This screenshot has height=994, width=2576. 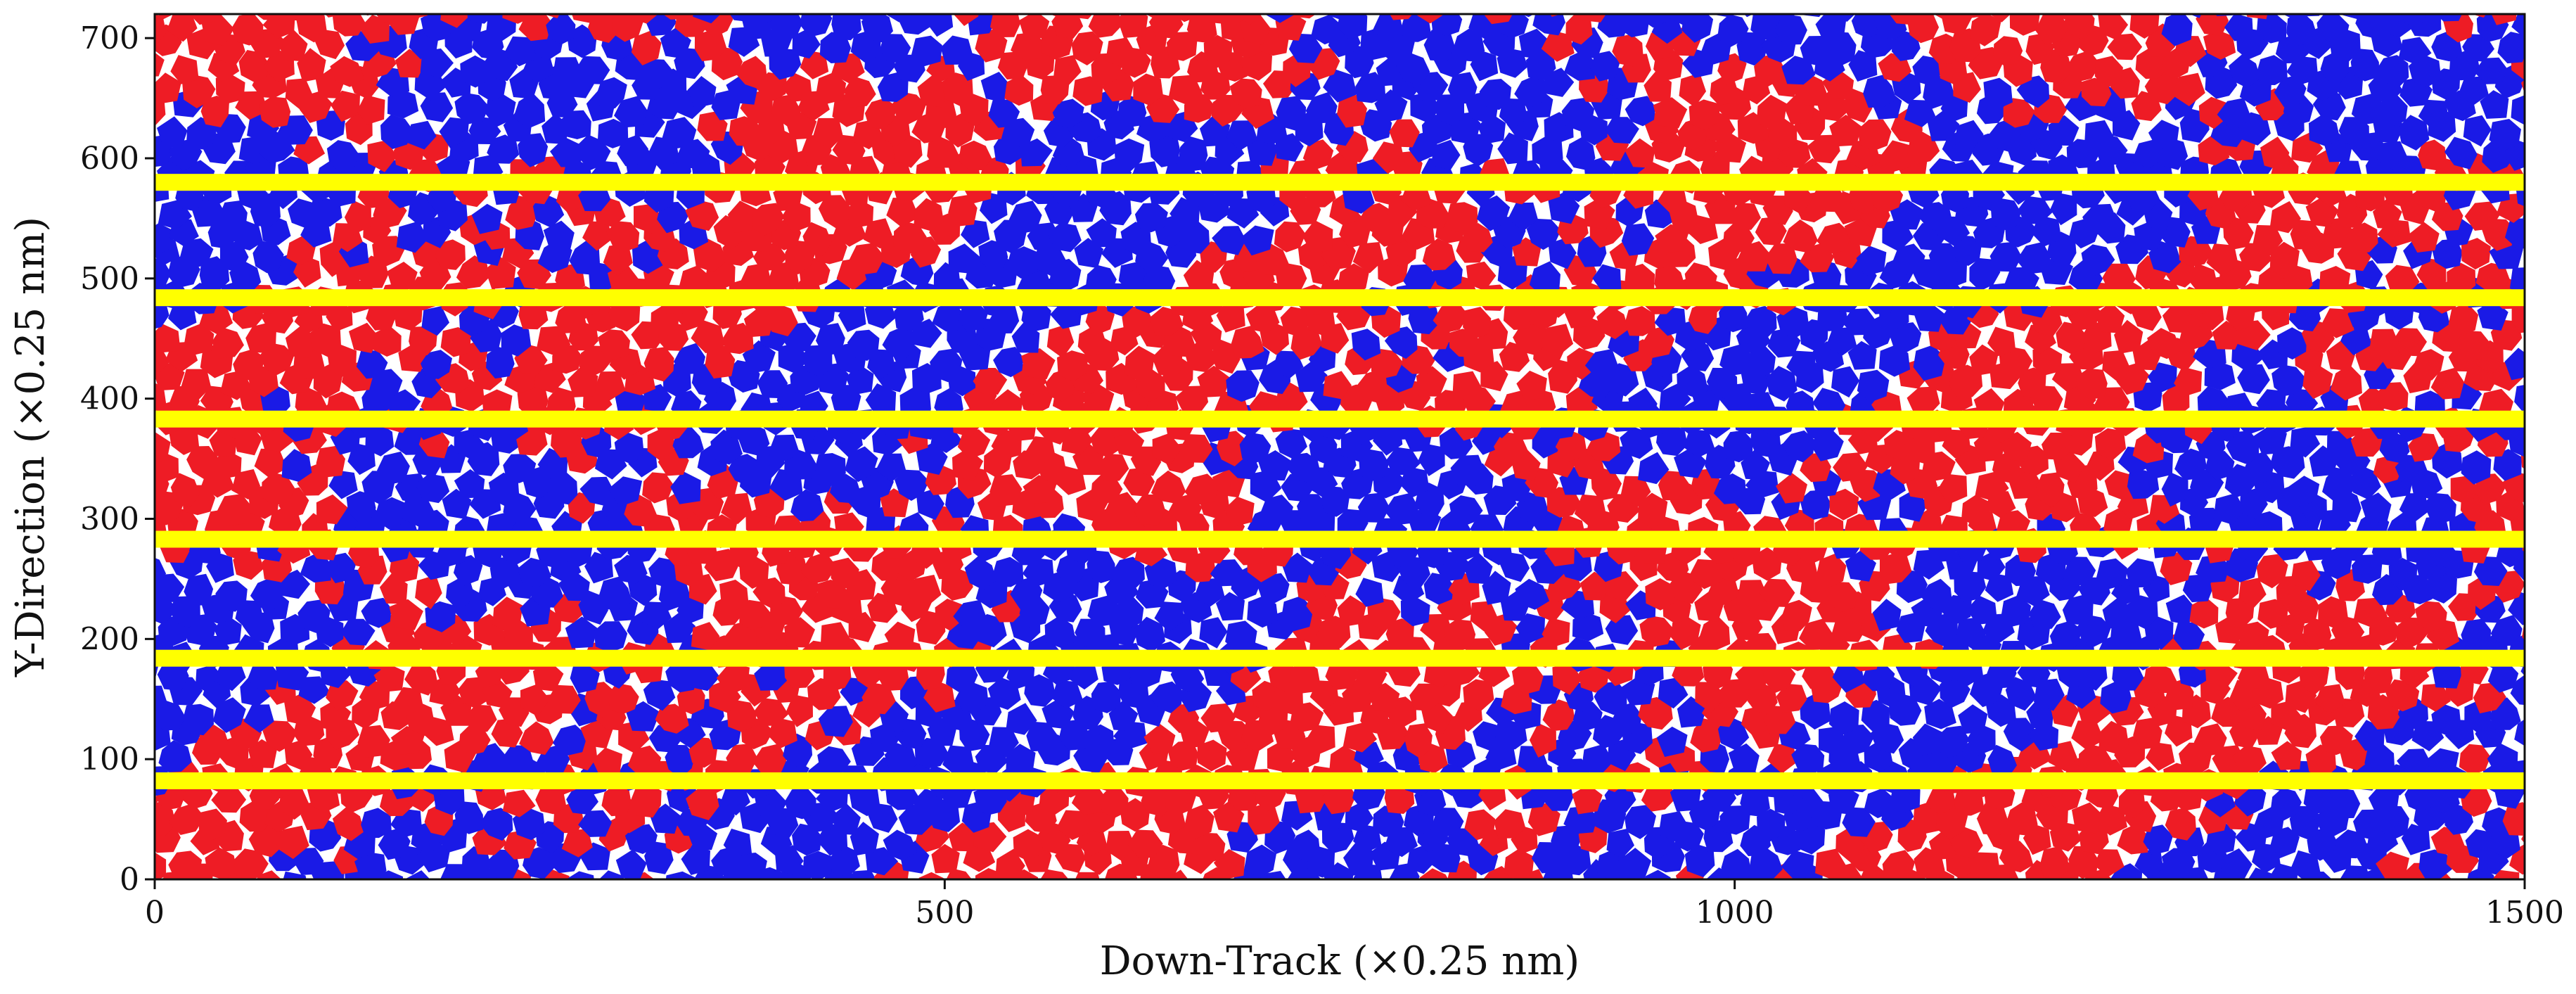 What do you see at coordinates (1735, 913) in the screenshot?
I see `x-tick-label: 1000` at bounding box center [1735, 913].